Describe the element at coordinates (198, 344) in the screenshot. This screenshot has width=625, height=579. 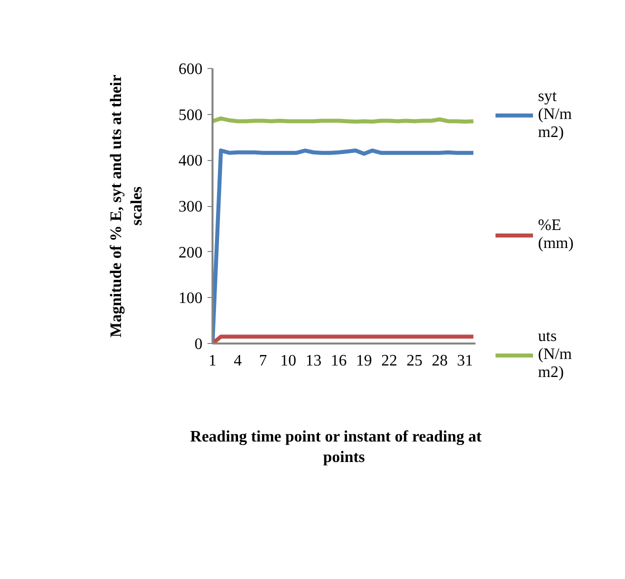
I see `y-tick-label: 0` at that location.